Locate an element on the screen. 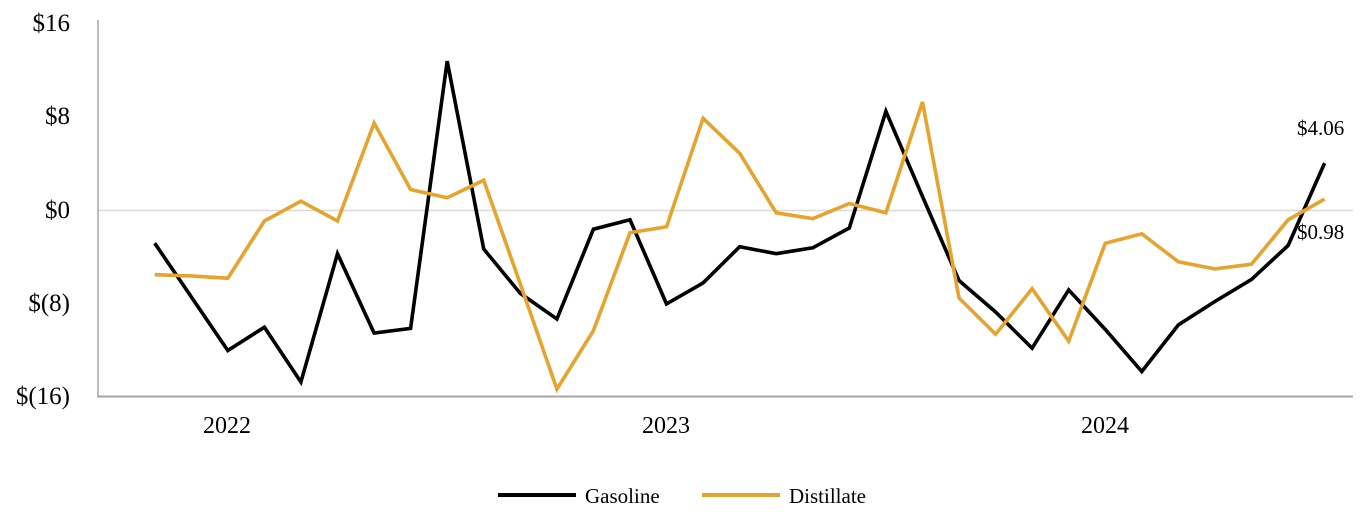 The width and height of the screenshot is (1364, 532). y-tick-neg8: $(8) is located at coordinates (49, 303).